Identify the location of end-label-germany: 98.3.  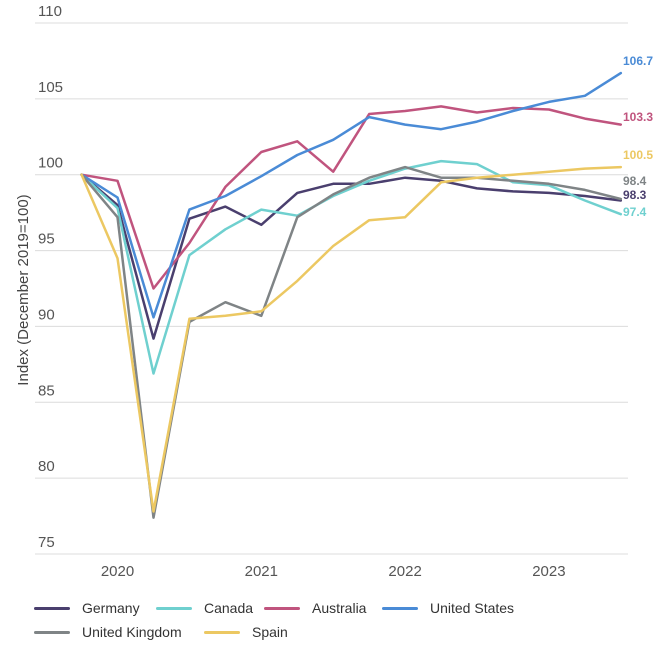
(635, 195).